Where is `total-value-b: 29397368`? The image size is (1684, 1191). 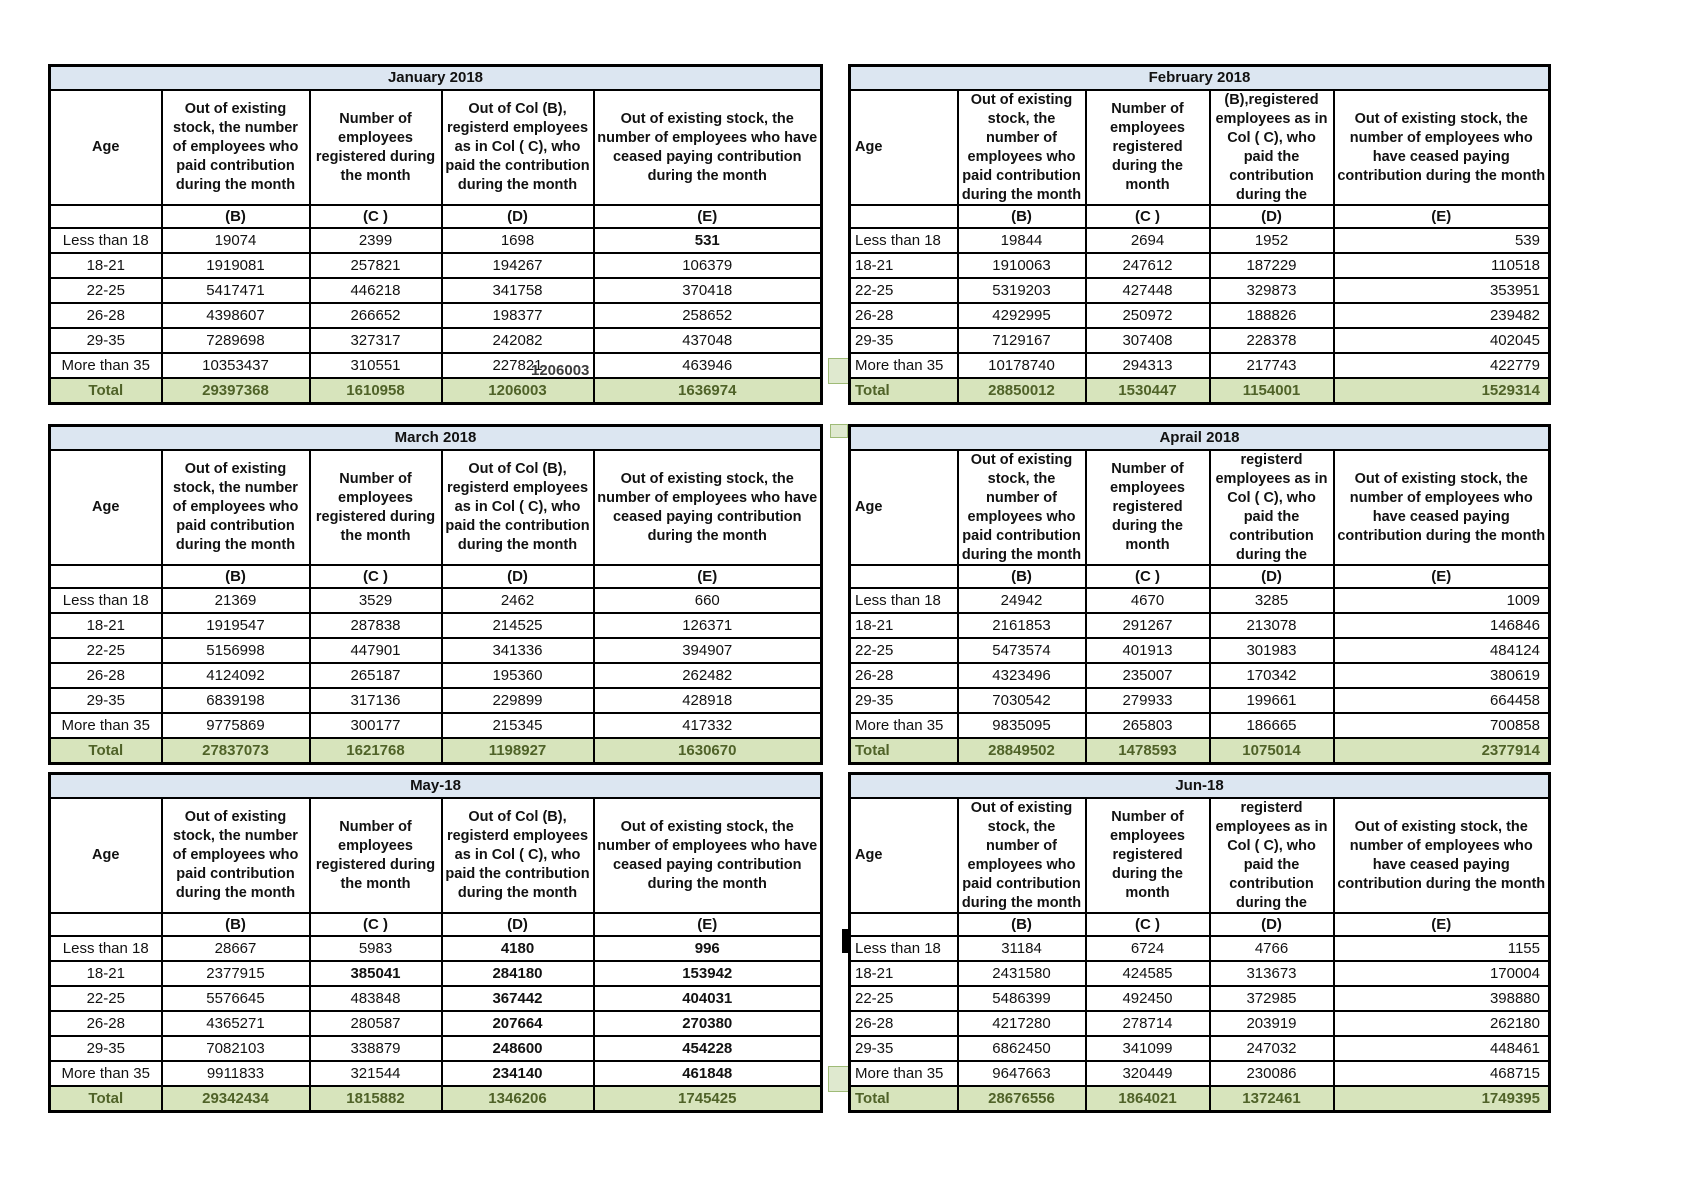 total-value-b: 29397368 is located at coordinates (235, 391).